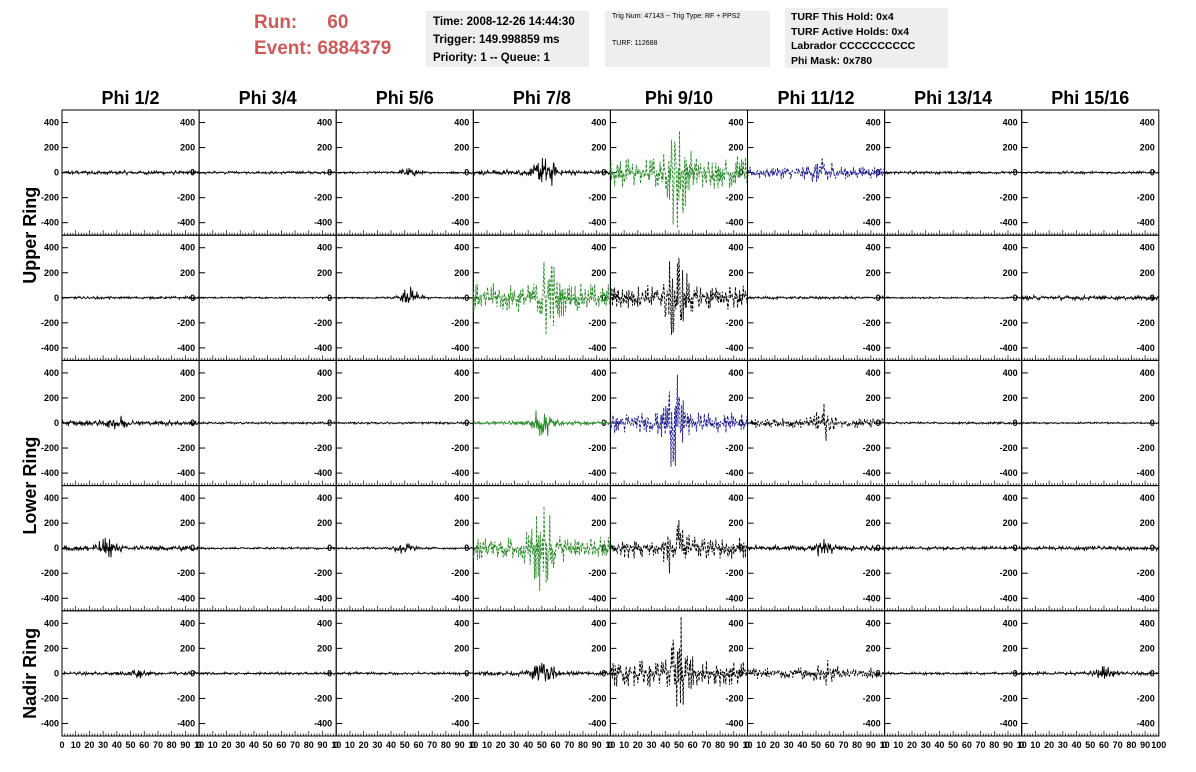 The image size is (1196, 772). Describe the element at coordinates (542, 98) in the screenshot. I see `column-header: Phi 7/8` at that location.